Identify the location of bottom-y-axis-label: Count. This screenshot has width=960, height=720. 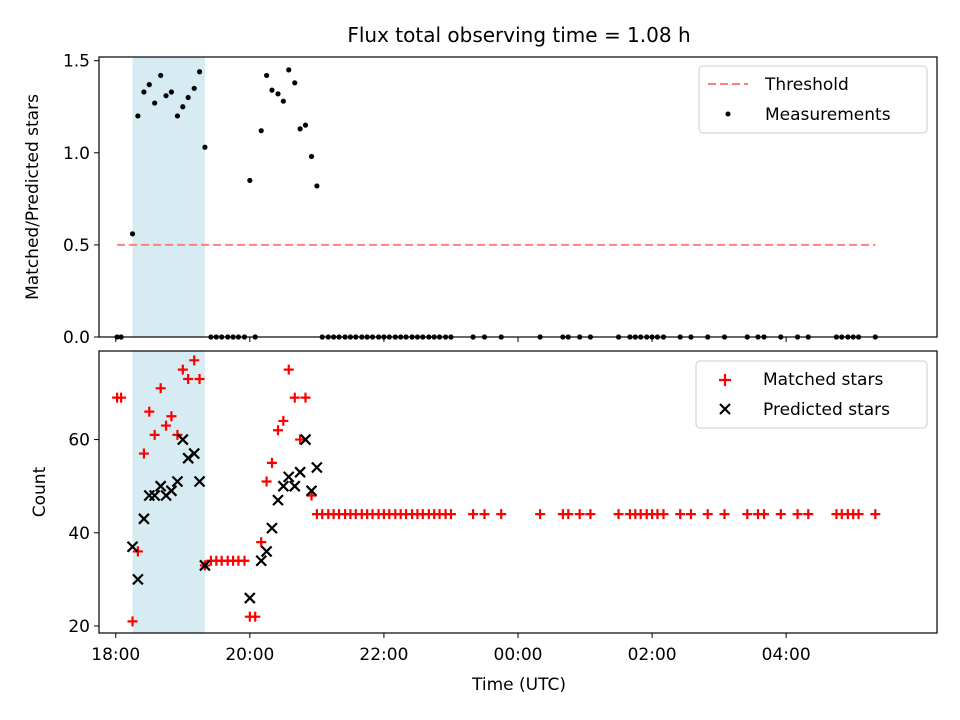
(40, 491).